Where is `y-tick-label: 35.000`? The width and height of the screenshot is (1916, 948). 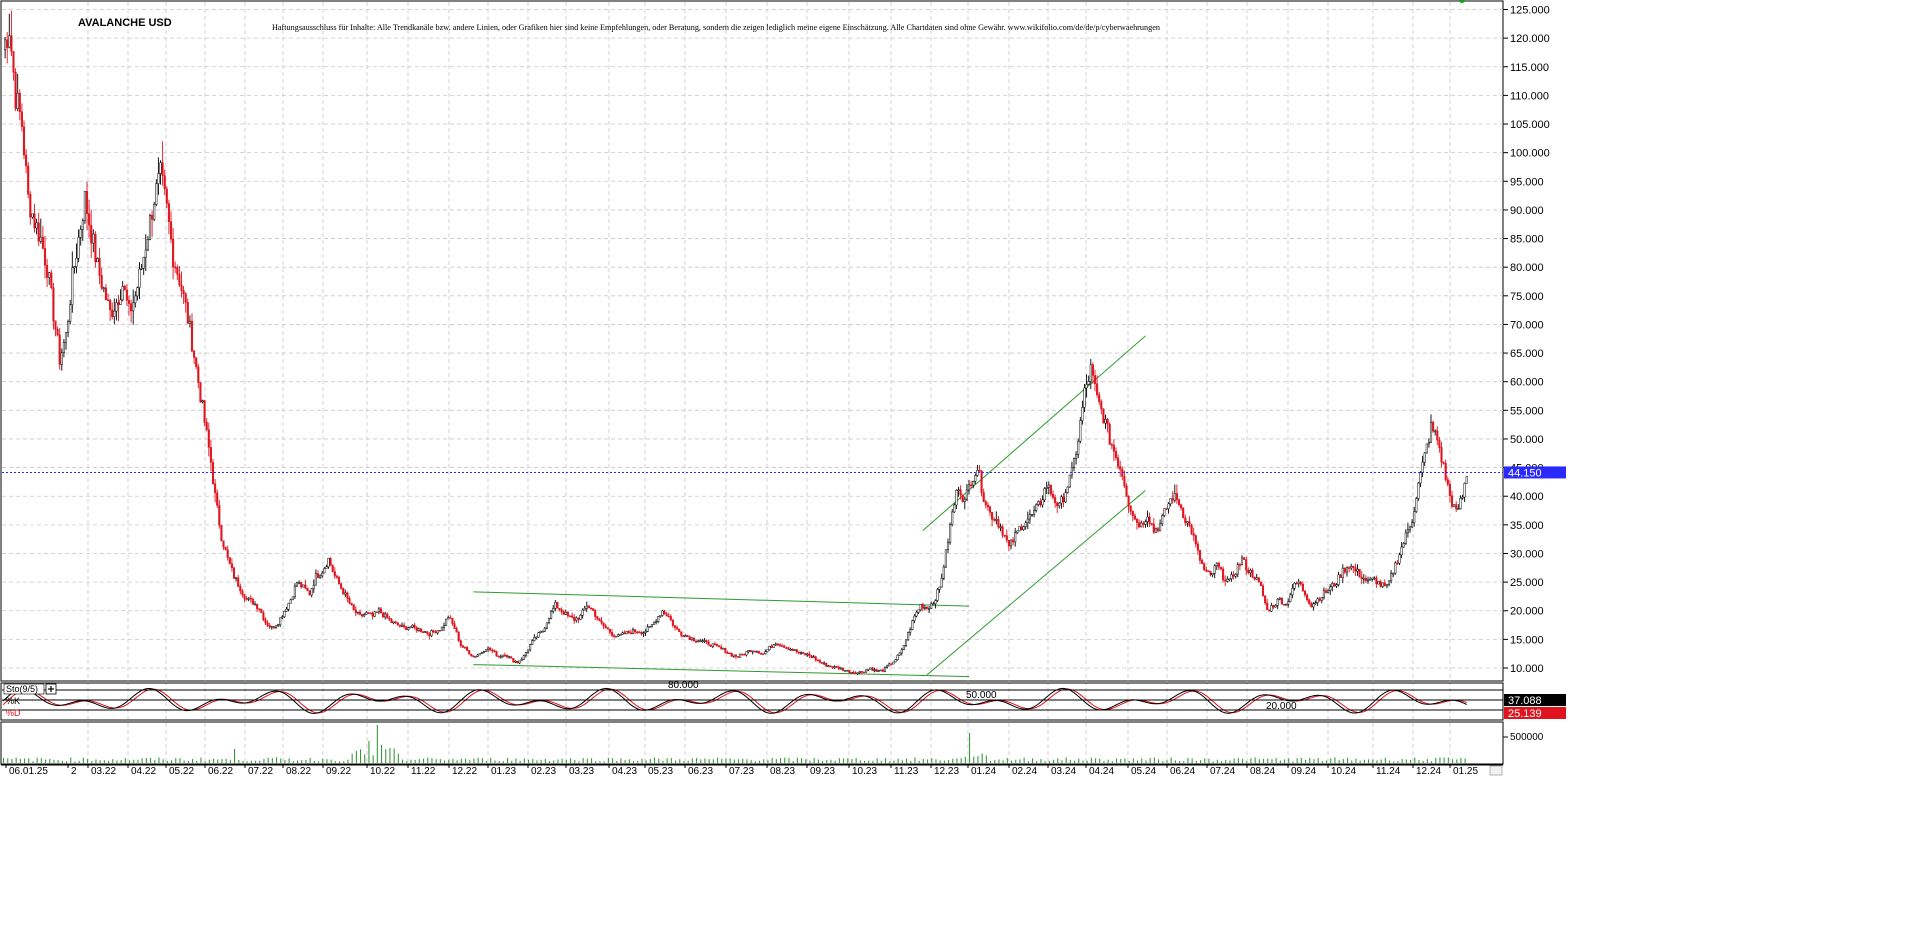
y-tick-label: 35.000 is located at coordinates (1527, 526).